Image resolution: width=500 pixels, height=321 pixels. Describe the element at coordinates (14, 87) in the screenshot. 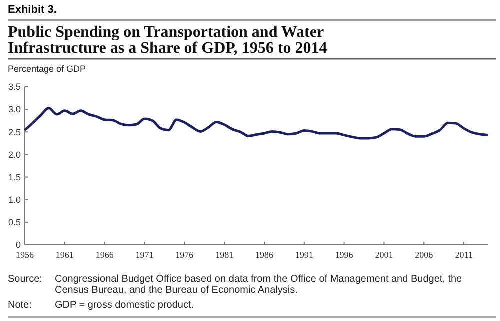

I see `y-tick-label: 3.5` at that location.